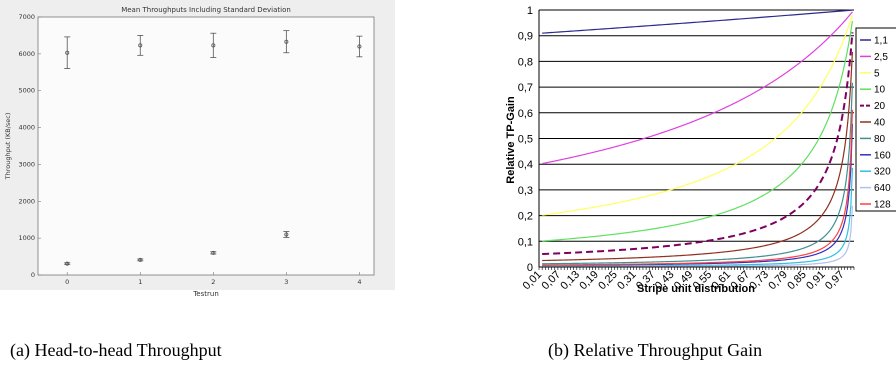 This screenshot has width=896, height=371. I want to click on chart-b-y-tick-label: 0,9, so click(525, 37).